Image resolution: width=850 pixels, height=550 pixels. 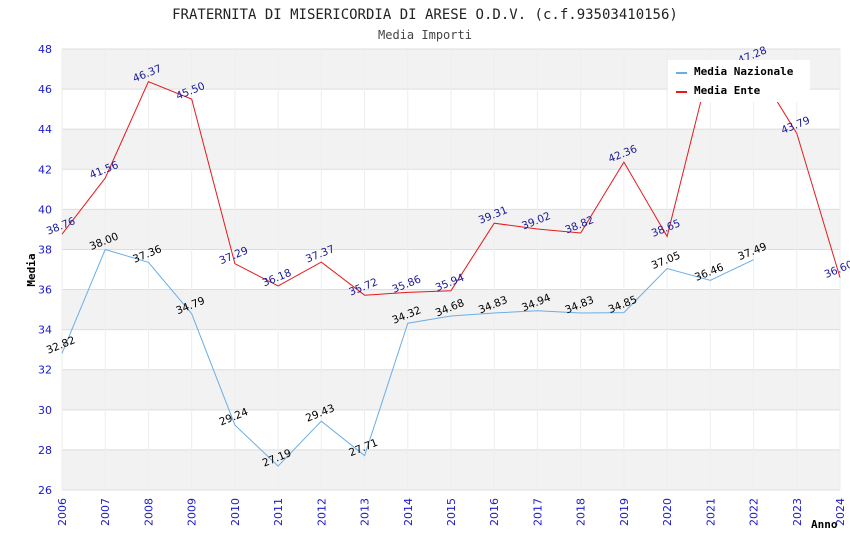 What do you see at coordinates (62, 512) in the screenshot?
I see `x-tick-label: 2006` at bounding box center [62, 512].